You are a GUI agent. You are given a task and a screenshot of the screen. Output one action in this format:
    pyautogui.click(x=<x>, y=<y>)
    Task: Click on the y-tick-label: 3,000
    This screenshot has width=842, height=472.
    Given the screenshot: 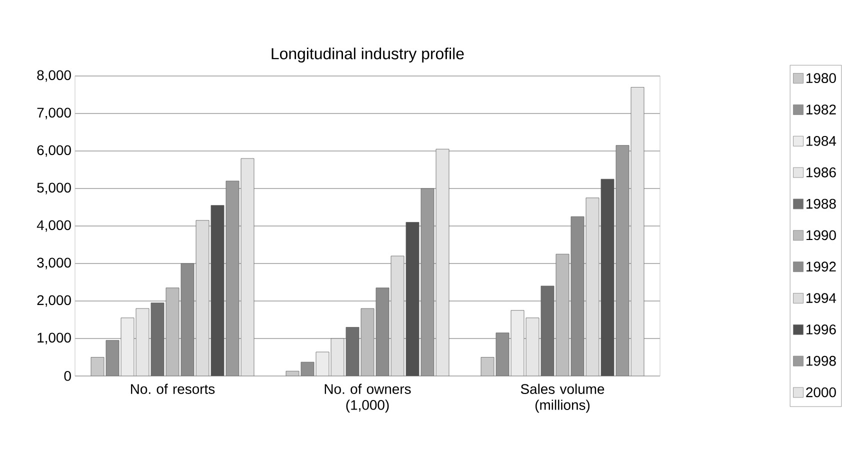 What is the action you would take?
    pyautogui.click(x=54, y=264)
    